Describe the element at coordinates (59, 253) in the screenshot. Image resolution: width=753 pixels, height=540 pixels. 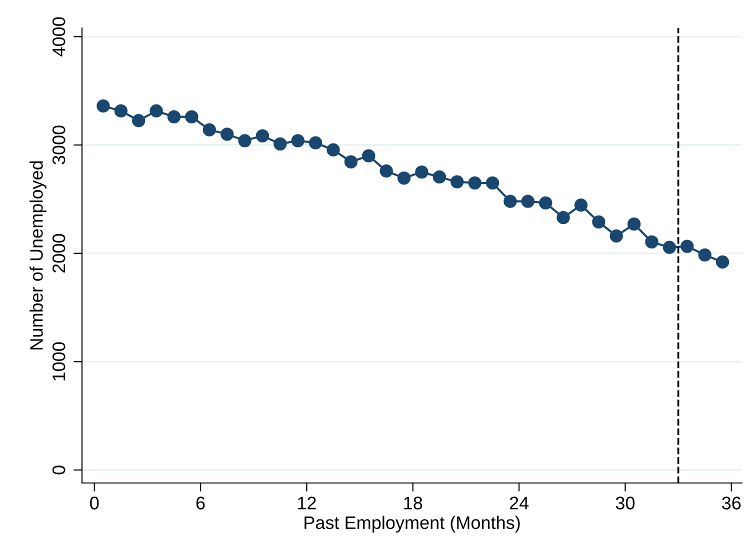
I see `y-tick-label: 2000` at that location.